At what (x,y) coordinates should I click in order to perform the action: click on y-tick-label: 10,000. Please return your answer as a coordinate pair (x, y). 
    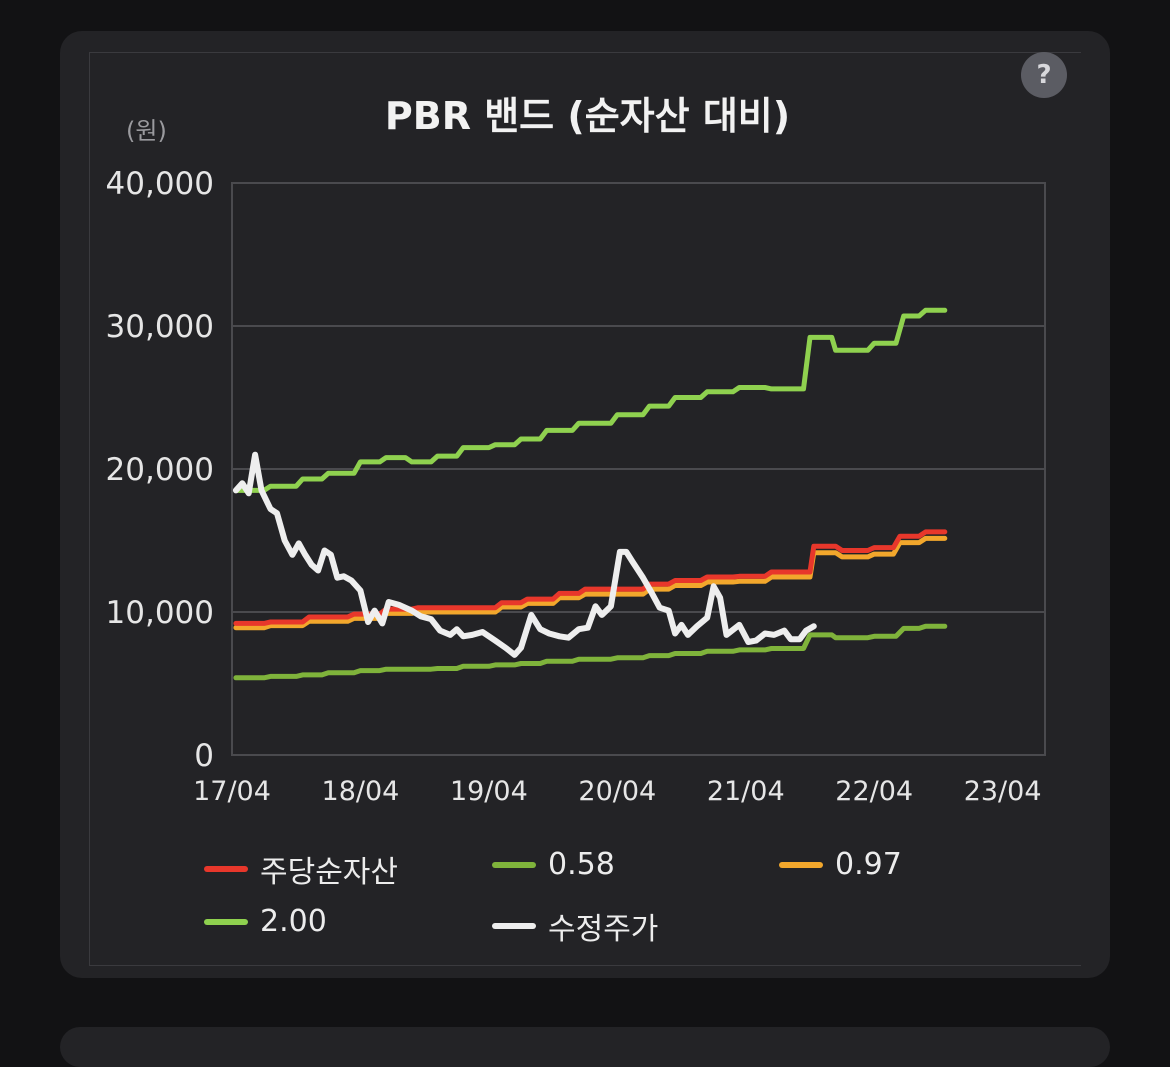
    Looking at the image, I should click on (160, 613).